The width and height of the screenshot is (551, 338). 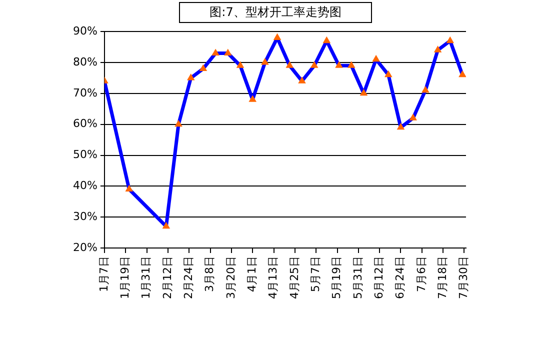 I want to click on x-tick-label: 6月24日, so click(x=400, y=278).